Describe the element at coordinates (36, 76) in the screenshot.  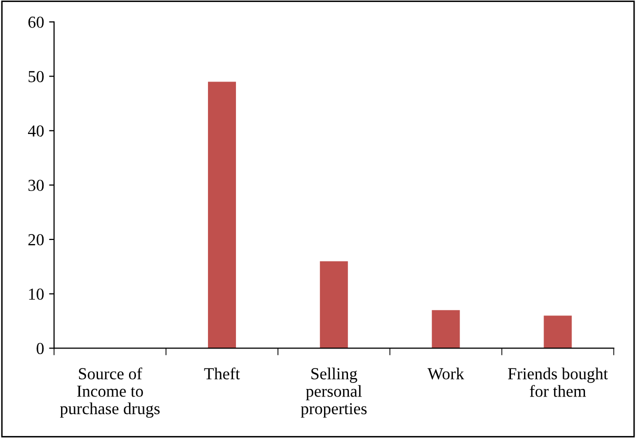
I see `y-tick-label: 50` at that location.